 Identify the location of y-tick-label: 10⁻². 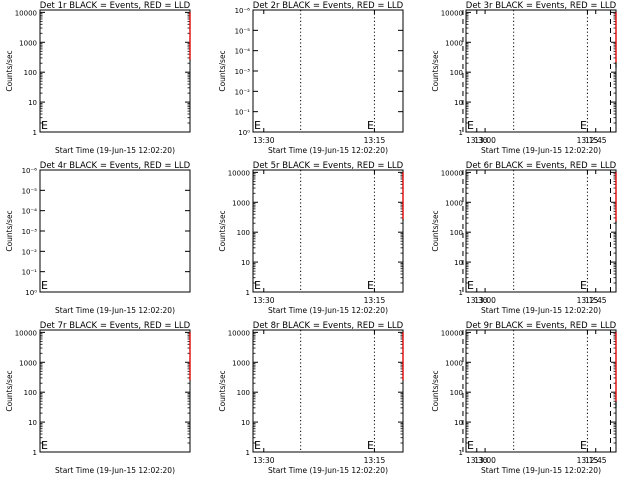
(30, 252).